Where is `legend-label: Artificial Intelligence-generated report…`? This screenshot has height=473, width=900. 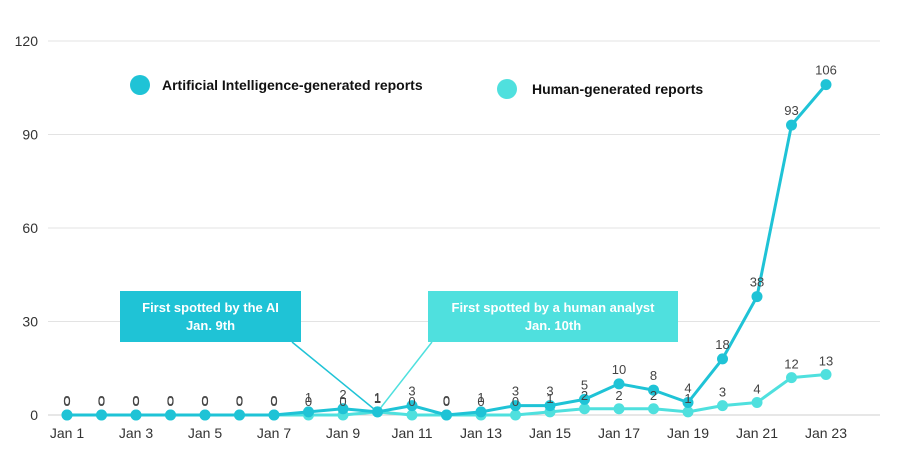 legend-label: Artificial Intelligence-generated report… is located at coordinates (292, 85).